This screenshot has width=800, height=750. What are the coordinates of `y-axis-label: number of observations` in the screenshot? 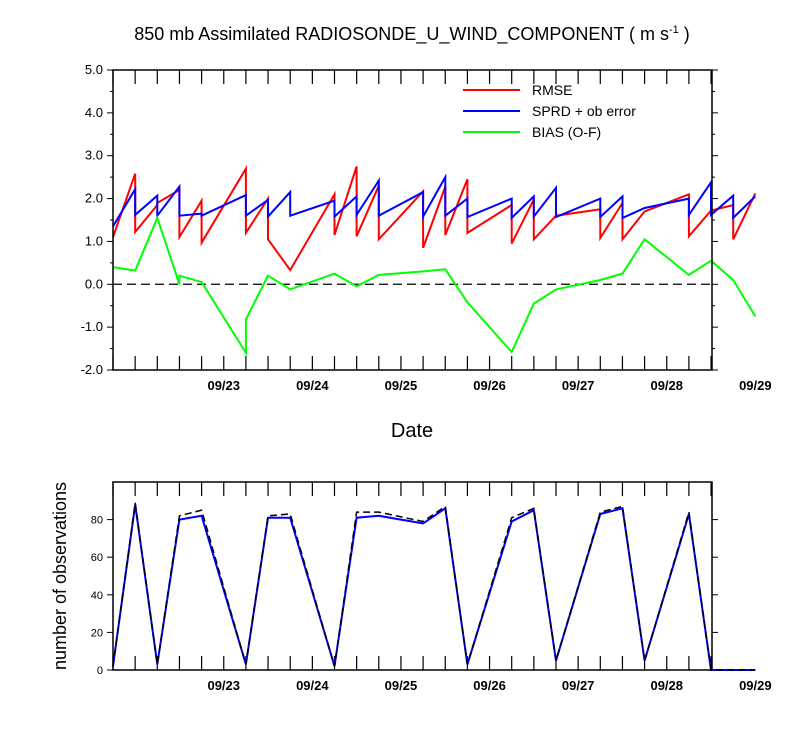 It's located at (60, 576).